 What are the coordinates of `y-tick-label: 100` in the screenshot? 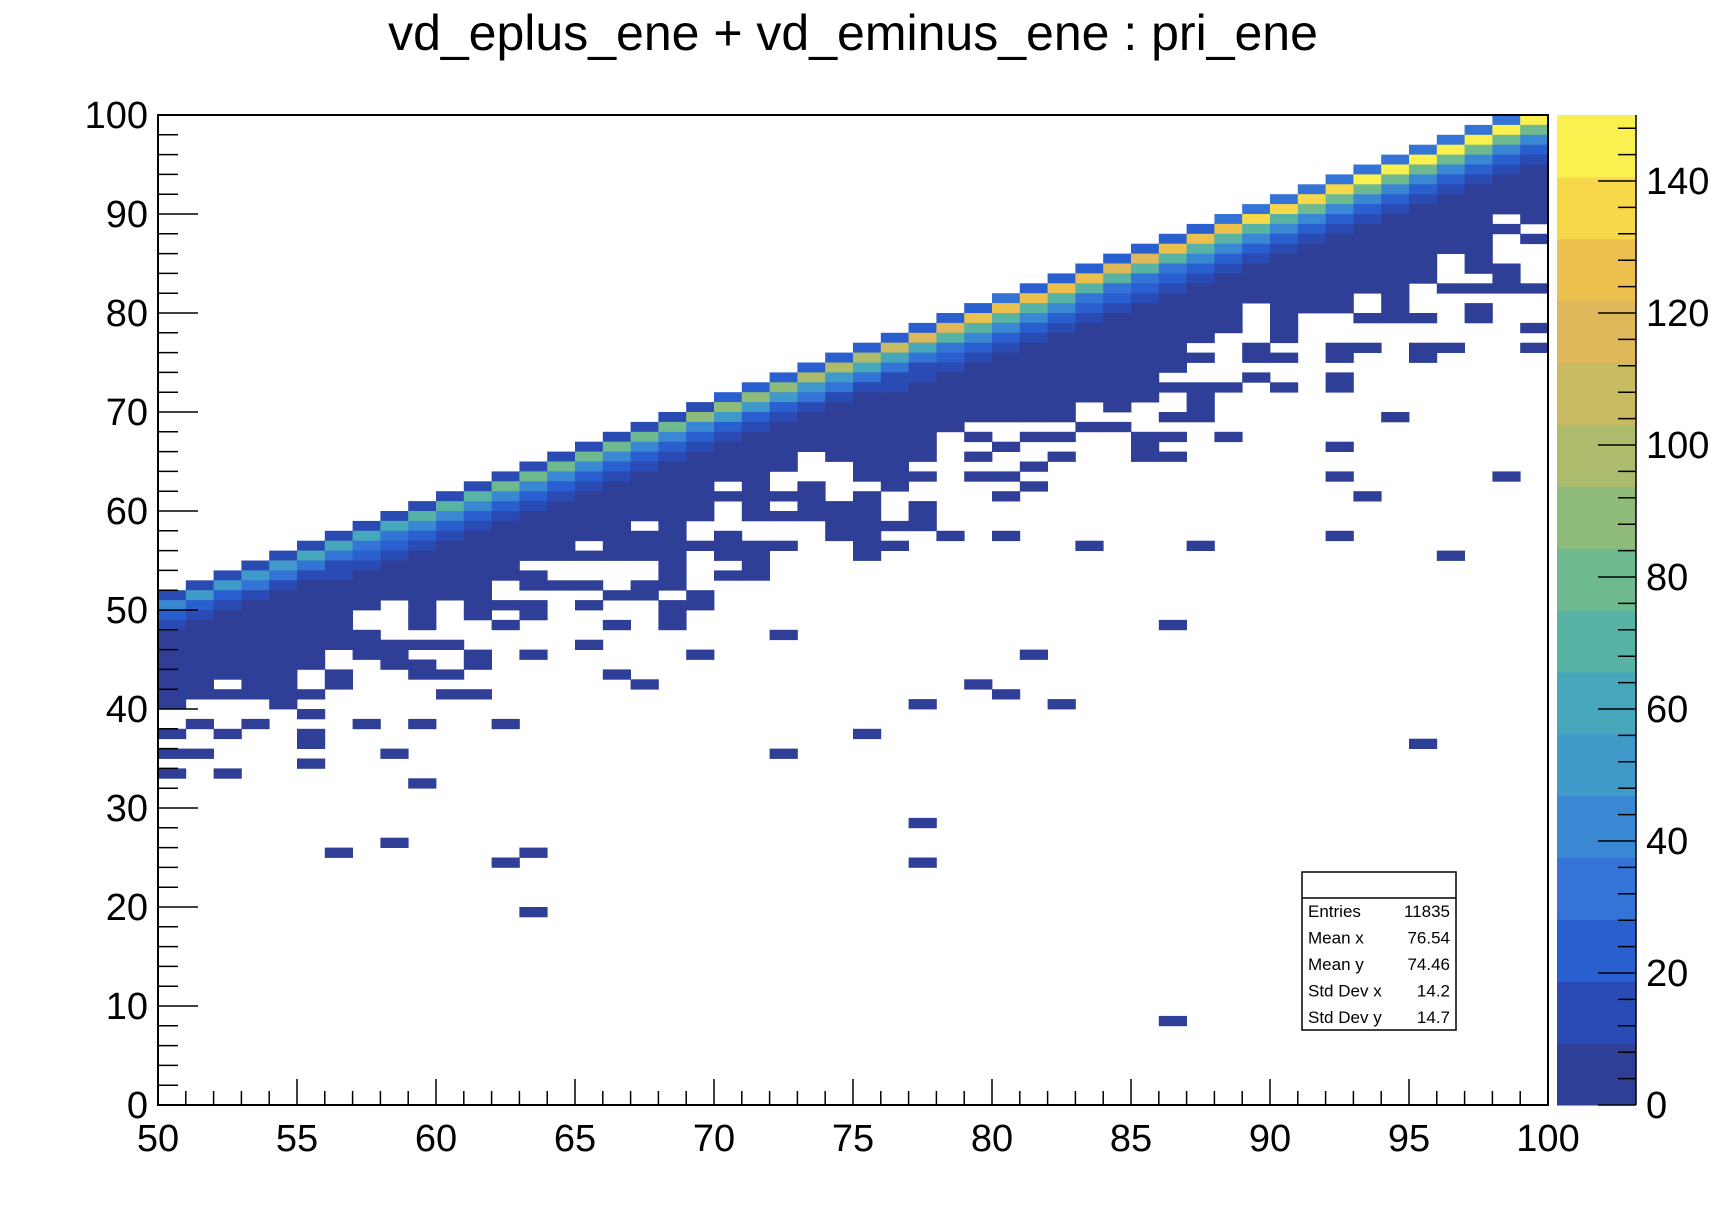 It's located at (116, 116).